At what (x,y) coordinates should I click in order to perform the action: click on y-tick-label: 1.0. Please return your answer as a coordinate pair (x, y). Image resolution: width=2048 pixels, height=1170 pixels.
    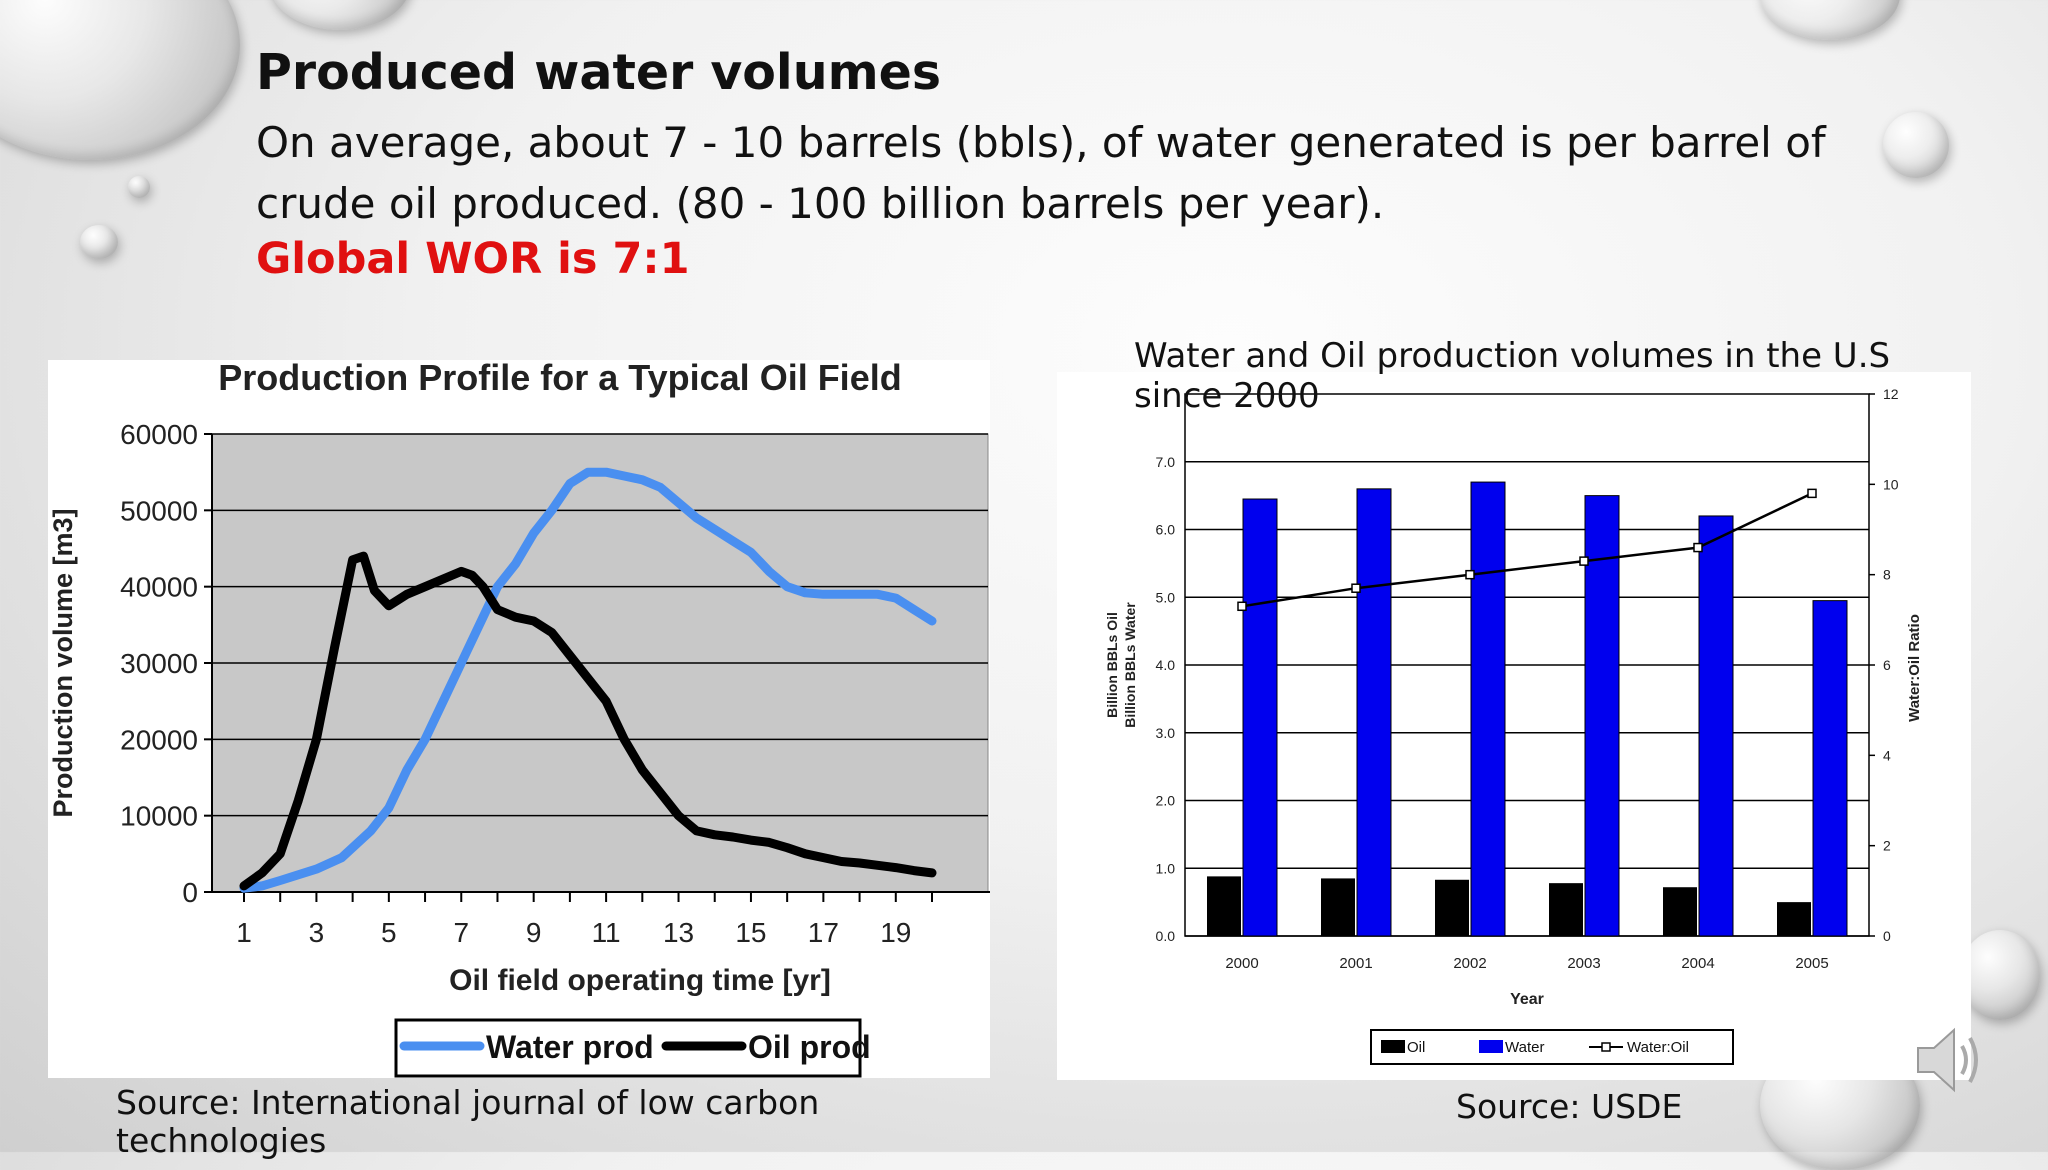
    Looking at the image, I should click on (1166, 868).